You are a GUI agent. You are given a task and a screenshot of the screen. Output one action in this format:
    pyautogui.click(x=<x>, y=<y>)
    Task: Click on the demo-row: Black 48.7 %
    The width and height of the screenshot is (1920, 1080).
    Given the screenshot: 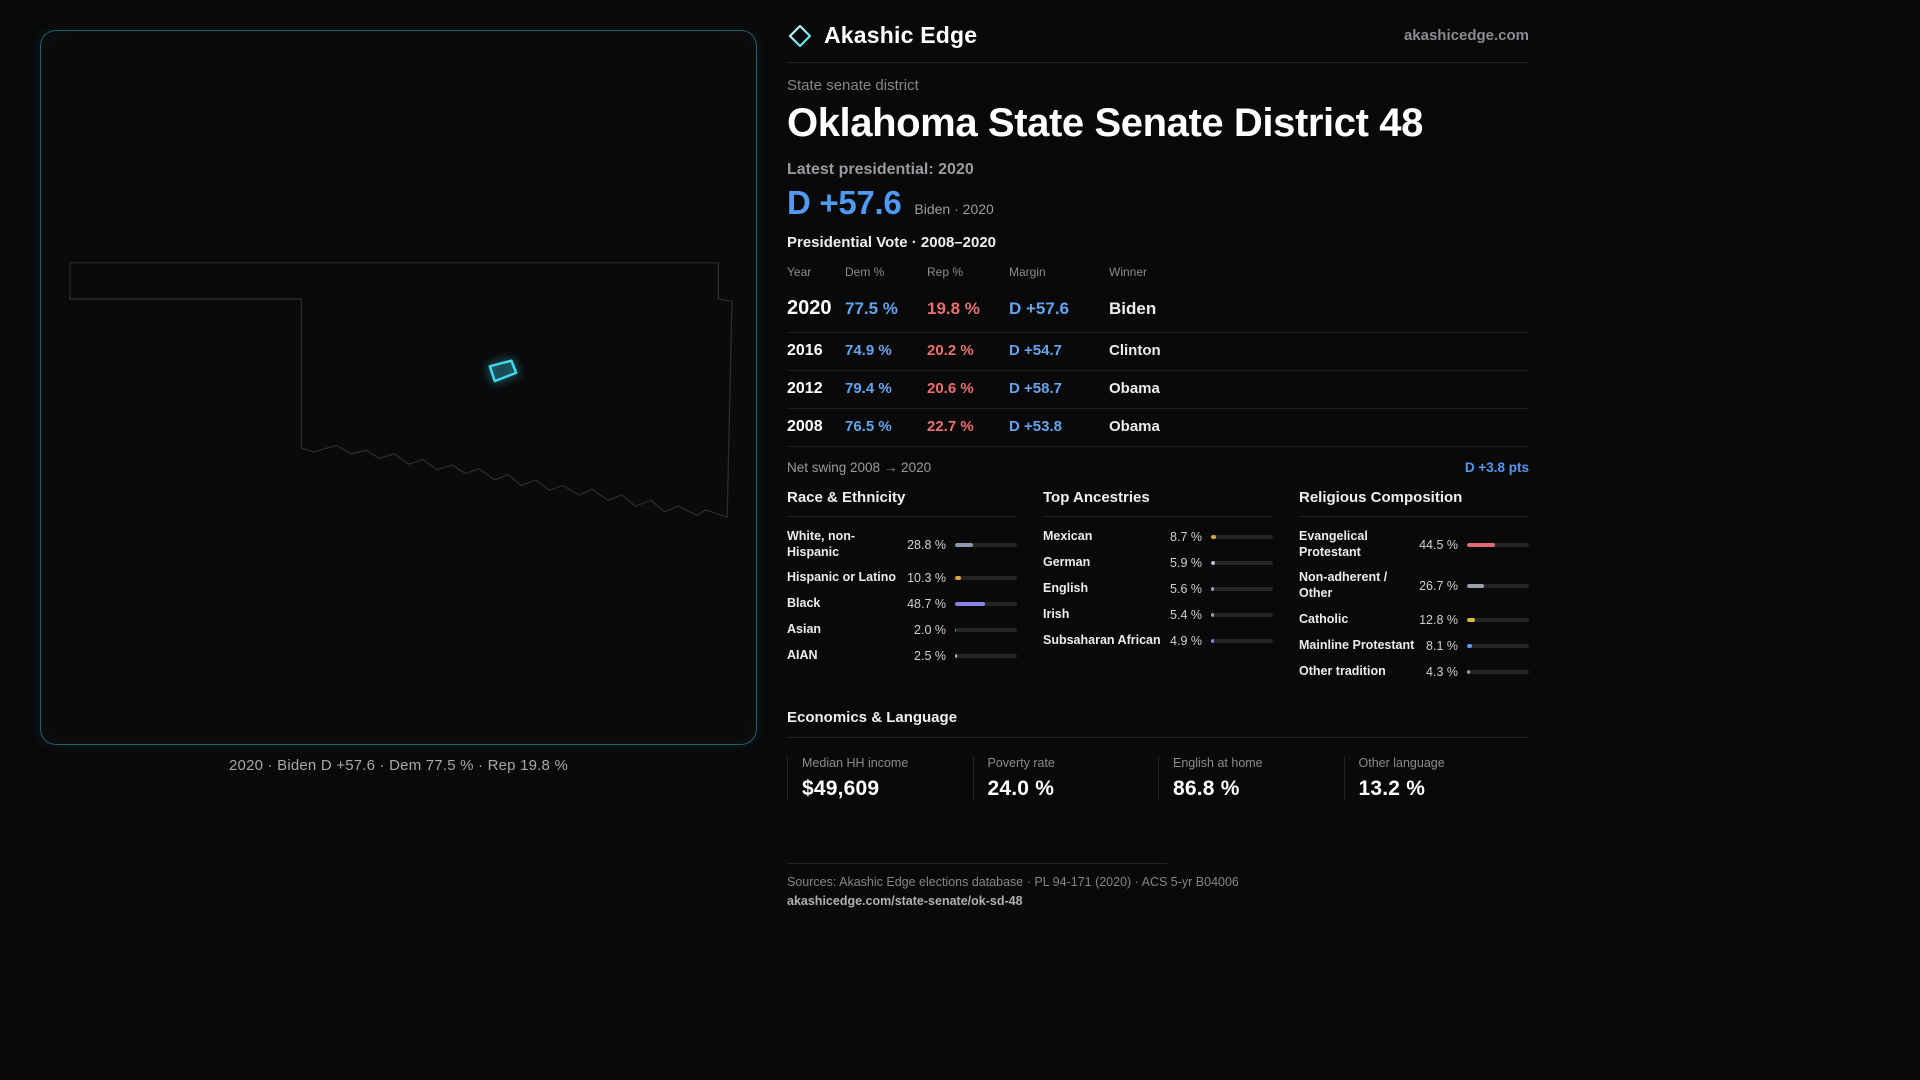 What is the action you would take?
    pyautogui.click(x=902, y=604)
    